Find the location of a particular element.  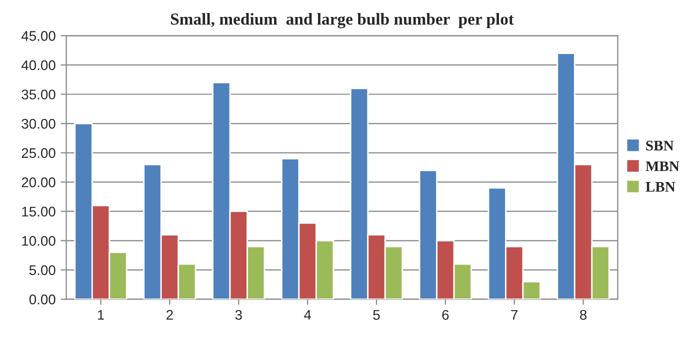

x-tick-label: 1 is located at coordinates (101, 315).